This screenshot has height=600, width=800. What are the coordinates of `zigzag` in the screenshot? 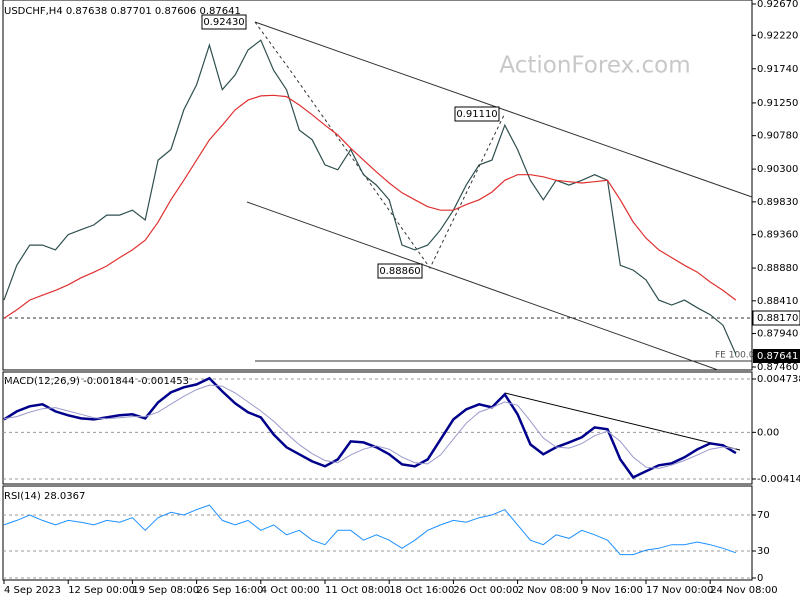 It's located at (380, 145).